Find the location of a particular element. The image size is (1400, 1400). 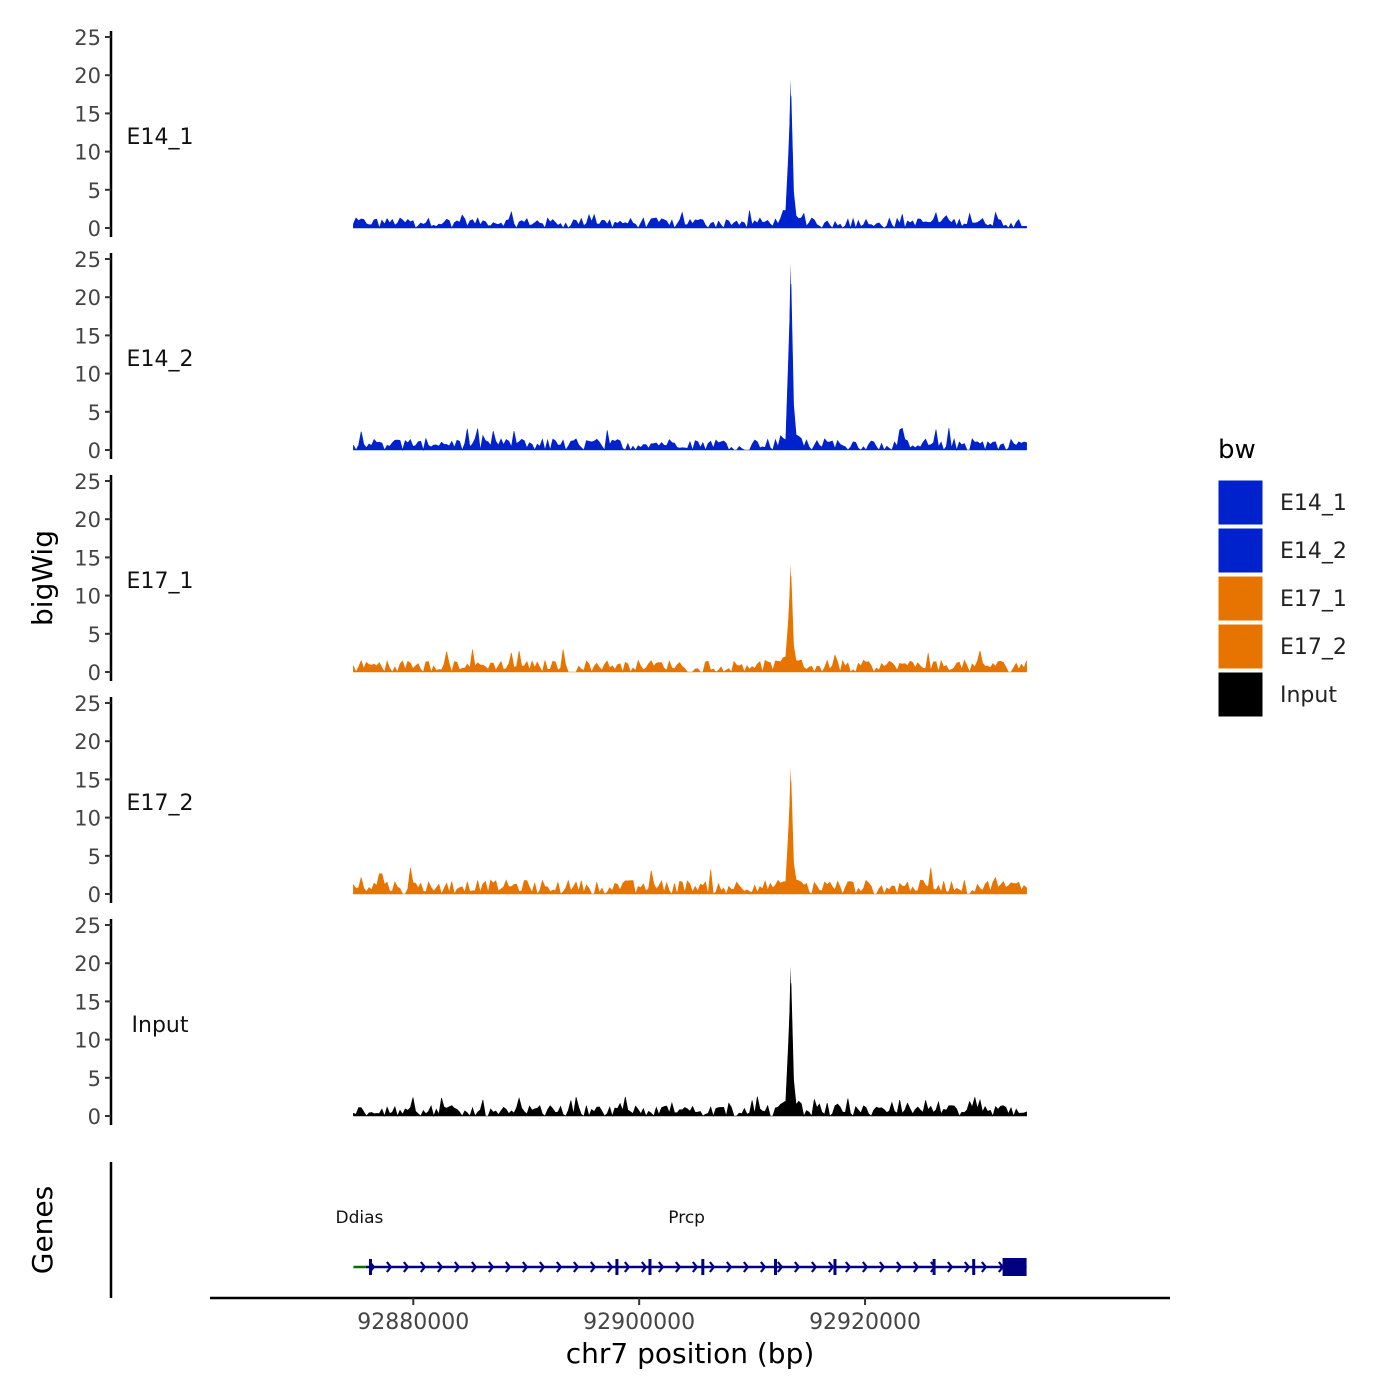

legend-entry: E17_1 is located at coordinates (1282, 598).